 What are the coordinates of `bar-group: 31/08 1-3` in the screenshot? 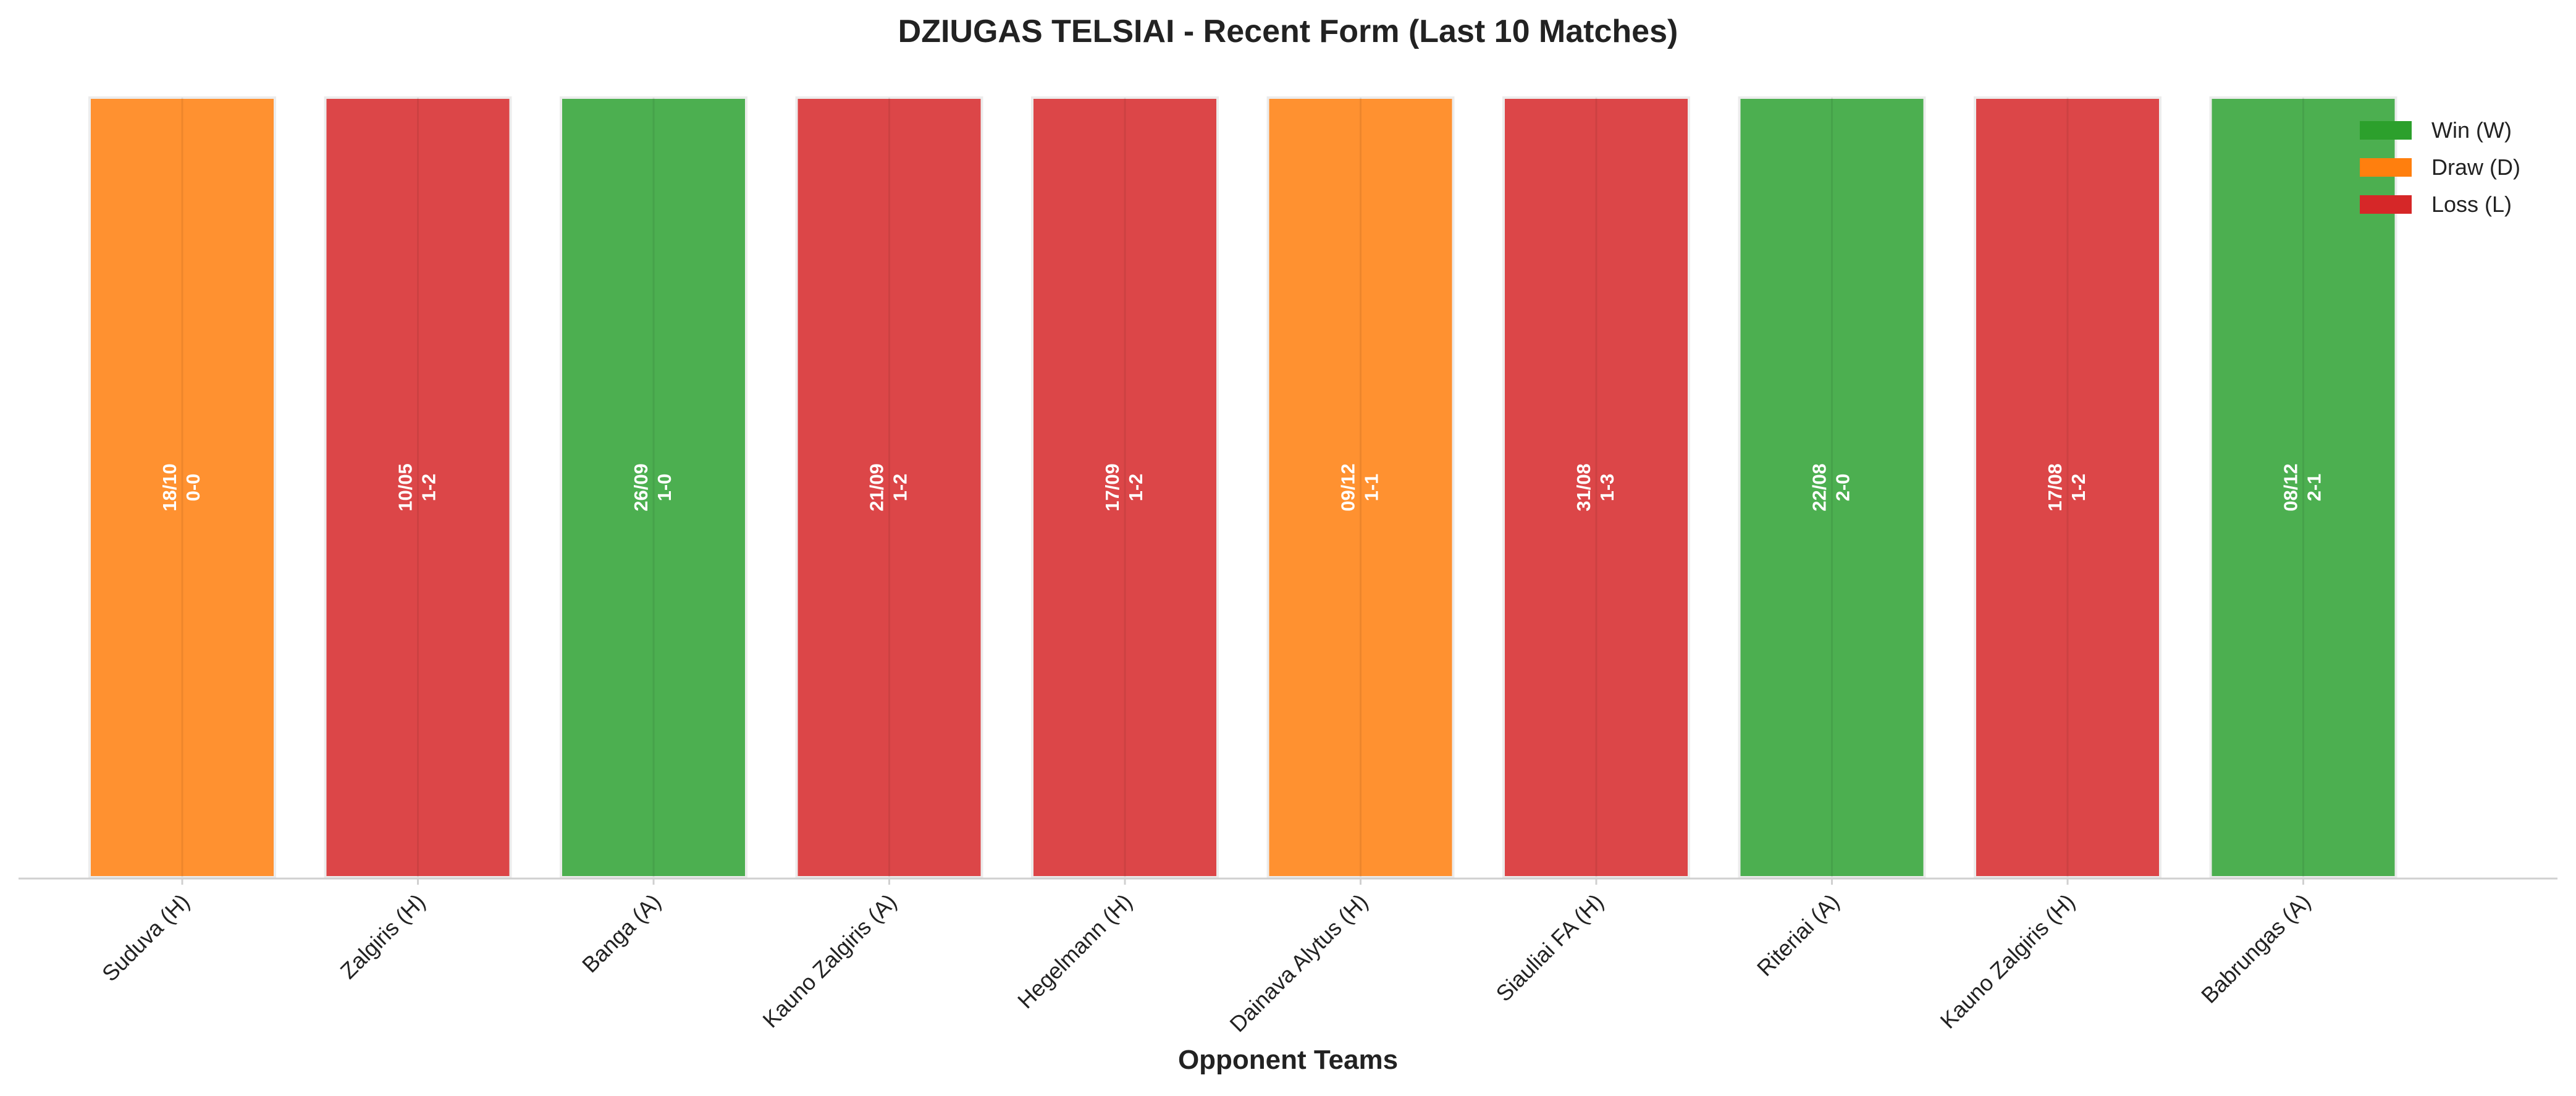 It's located at (1596, 487).